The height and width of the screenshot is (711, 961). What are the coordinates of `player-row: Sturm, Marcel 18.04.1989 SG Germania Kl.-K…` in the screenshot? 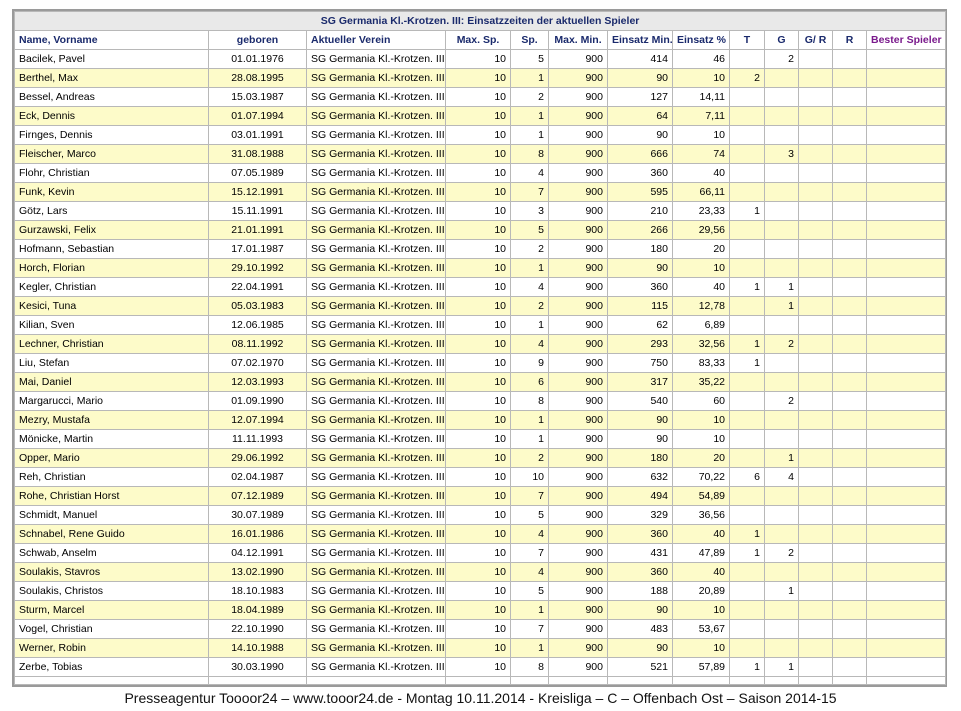 It's located at (480, 610).